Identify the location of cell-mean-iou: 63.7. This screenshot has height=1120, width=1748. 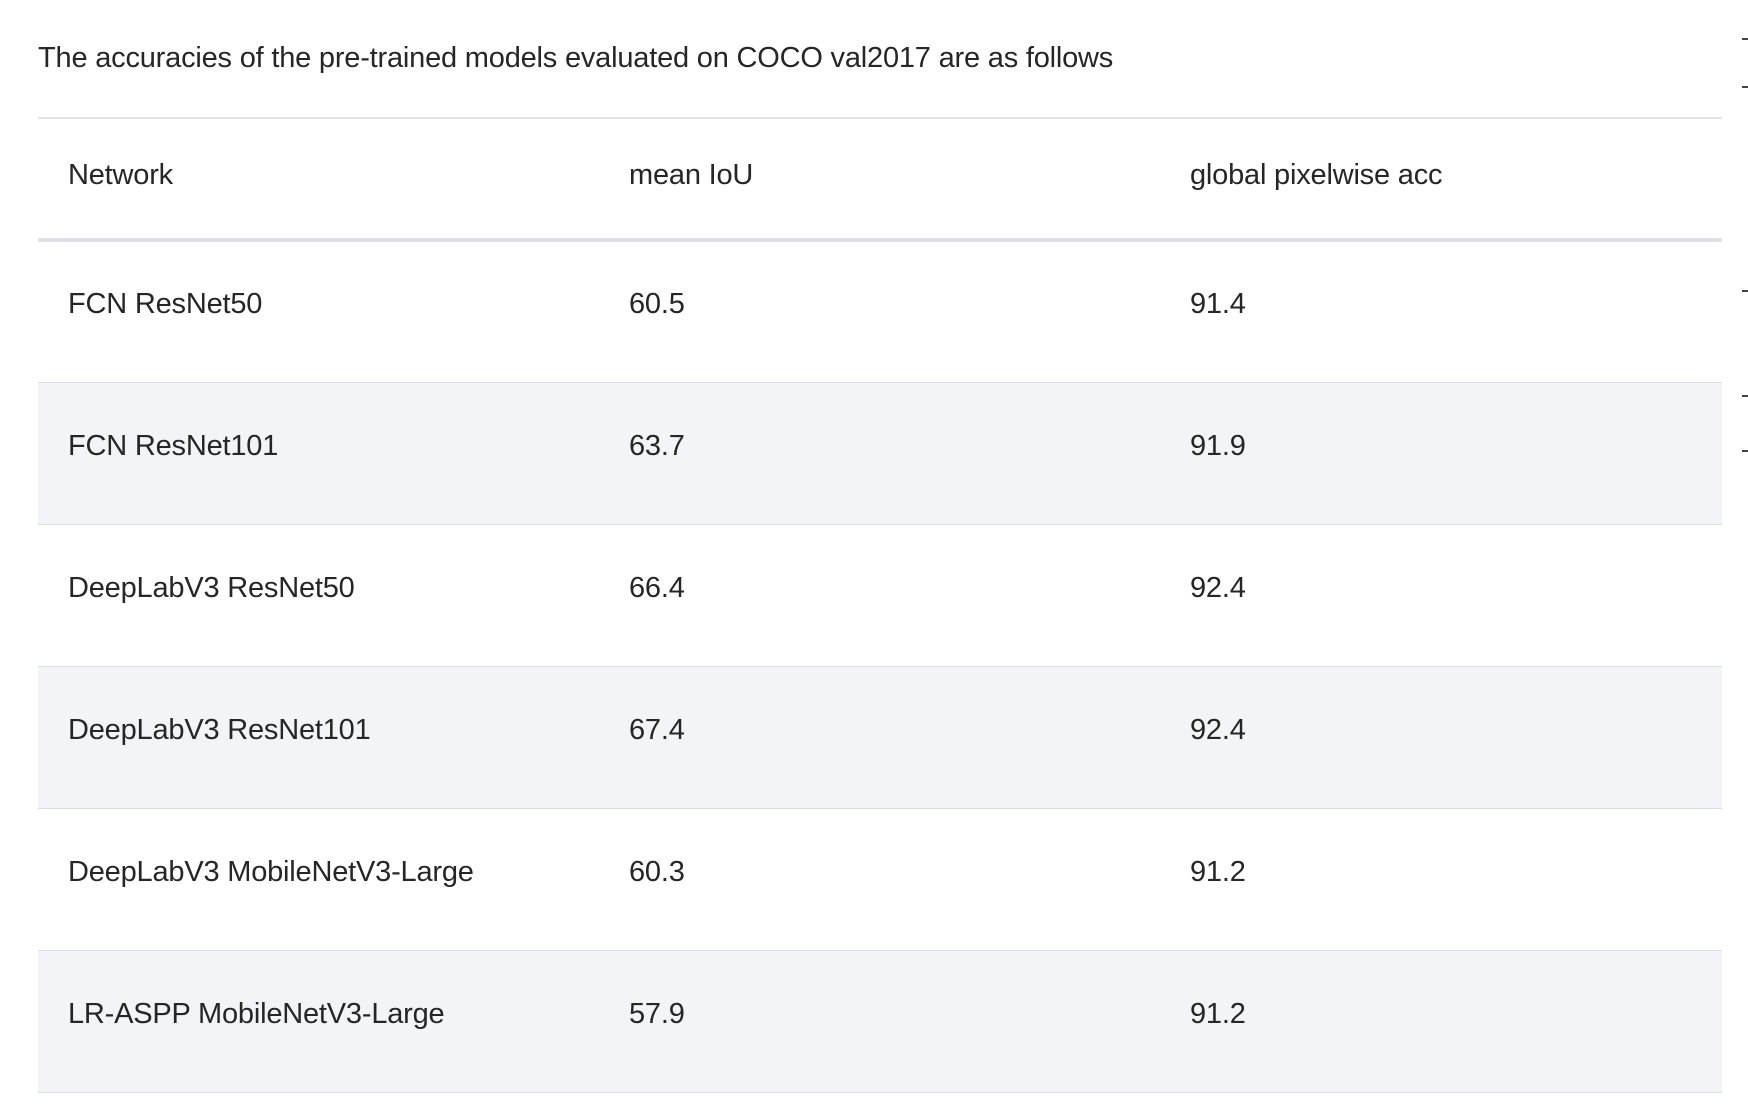
(657, 445).